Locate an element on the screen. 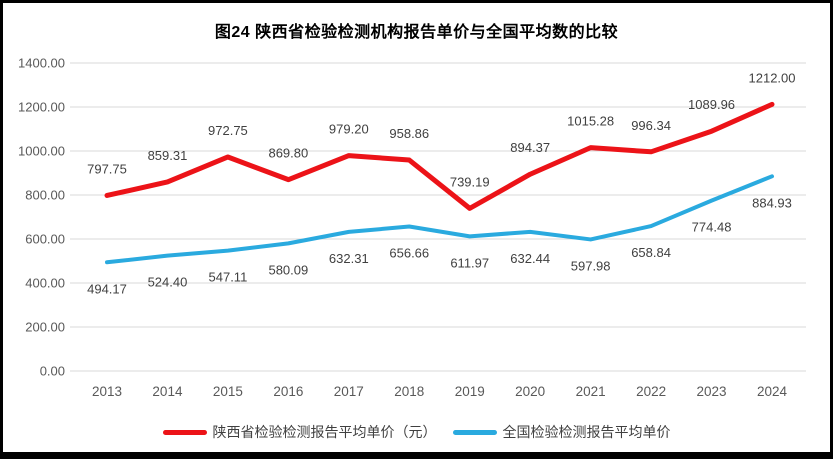 Image resolution: width=833 pixels, height=459 pixels. data-label: 611.97 is located at coordinates (469, 262).